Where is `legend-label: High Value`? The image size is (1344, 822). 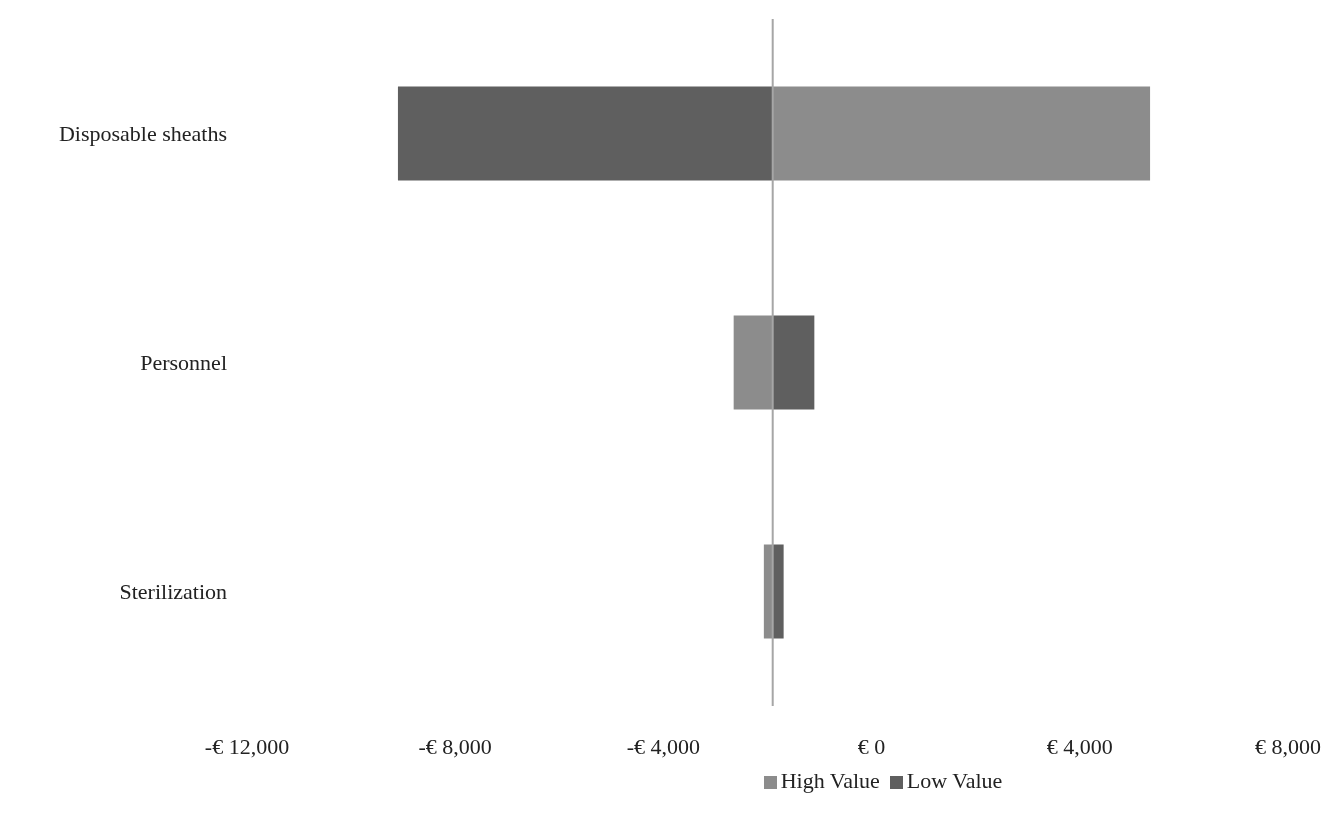 legend-label: High Value is located at coordinates (830, 780).